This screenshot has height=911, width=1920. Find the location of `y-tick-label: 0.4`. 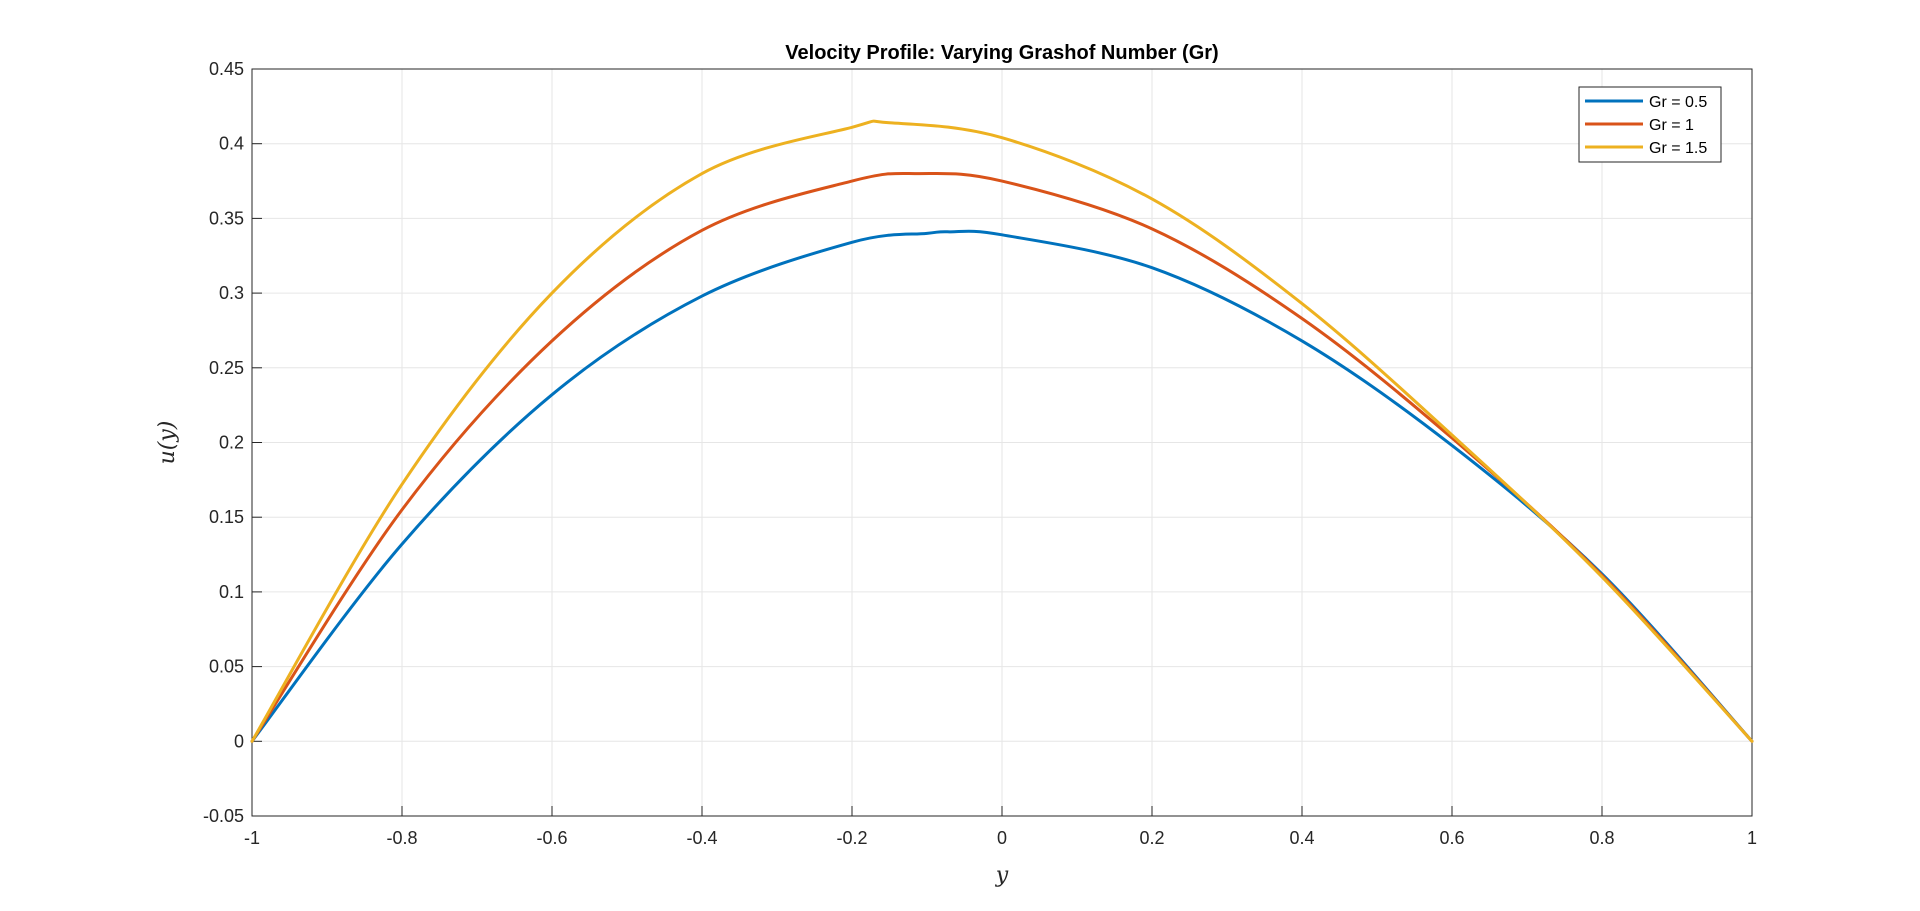

y-tick-label: 0.4 is located at coordinates (231, 144).